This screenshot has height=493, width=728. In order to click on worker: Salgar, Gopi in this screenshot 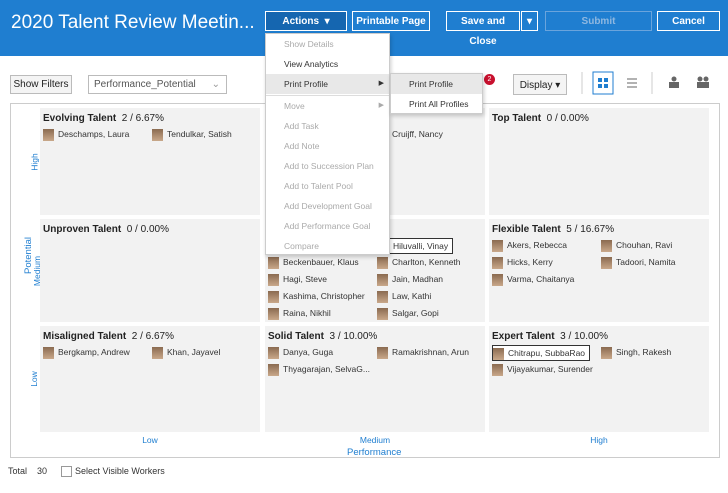, I will do `click(408, 313)`.